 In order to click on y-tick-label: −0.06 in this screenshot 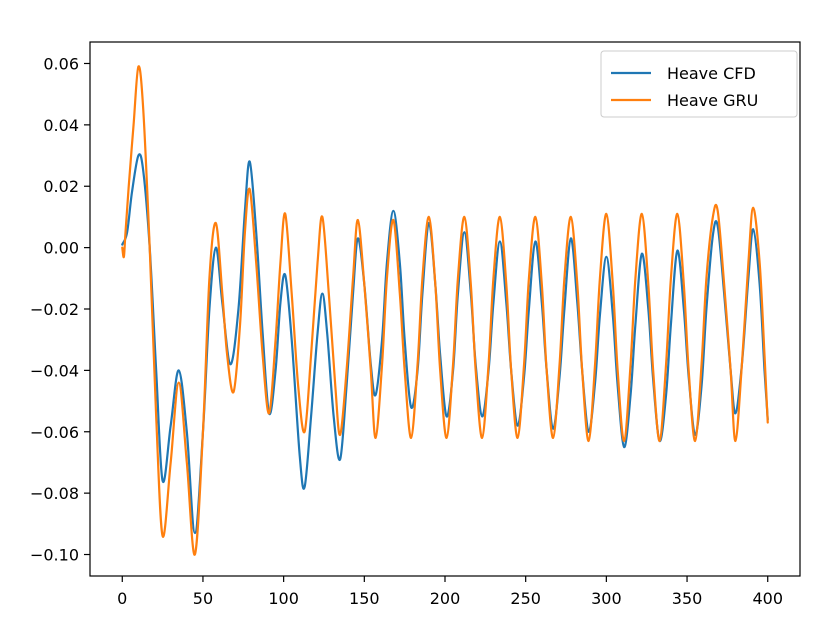, I will do `click(54, 432)`.